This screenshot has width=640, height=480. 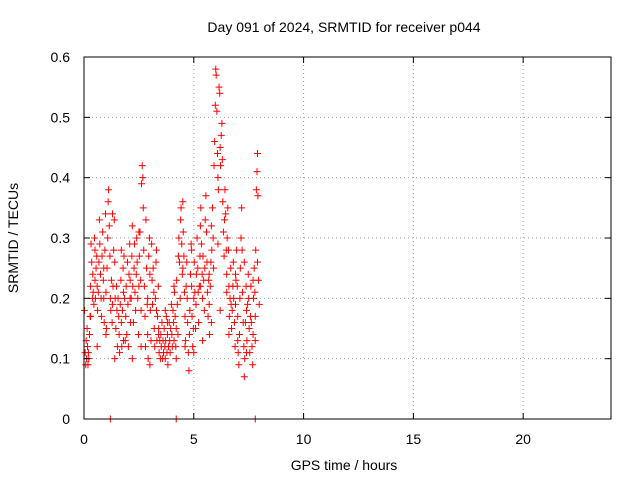 What do you see at coordinates (61, 298) in the screenshot?
I see `y-tick-label: 0.2` at bounding box center [61, 298].